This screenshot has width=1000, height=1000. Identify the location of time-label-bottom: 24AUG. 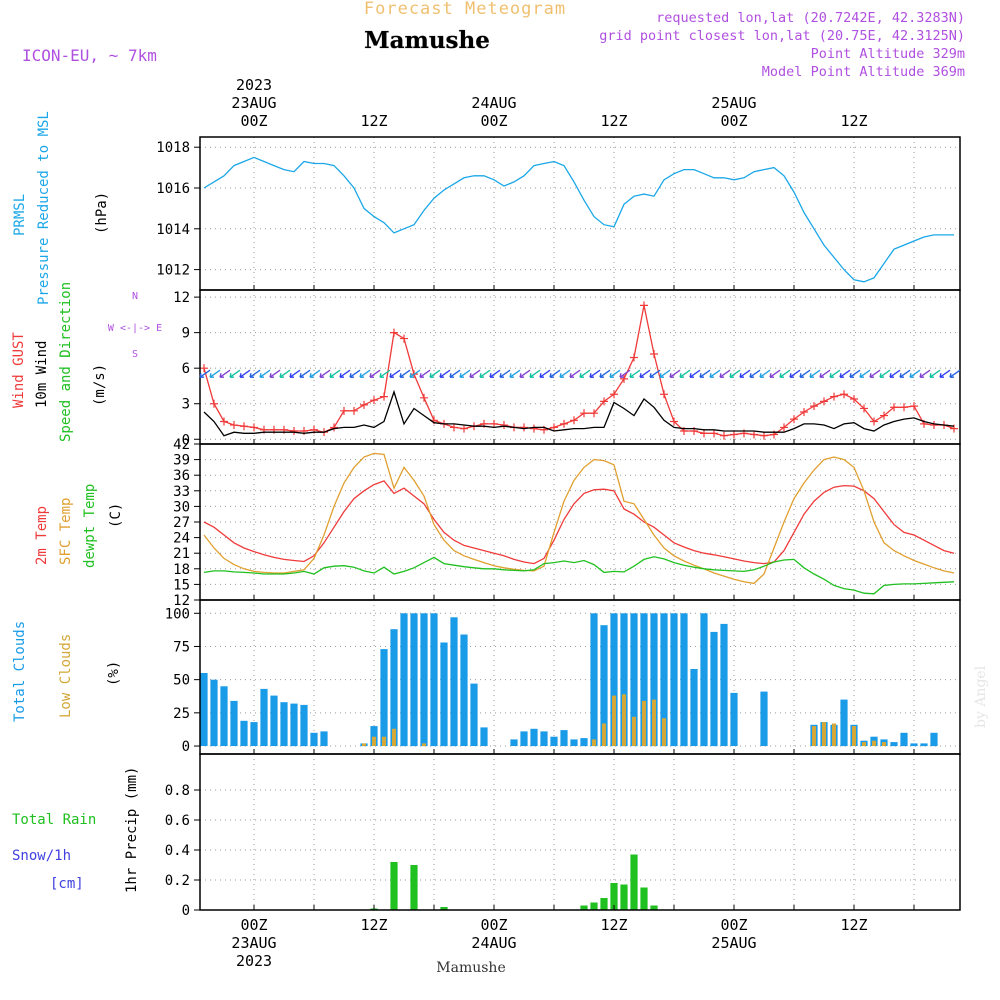
(493, 943).